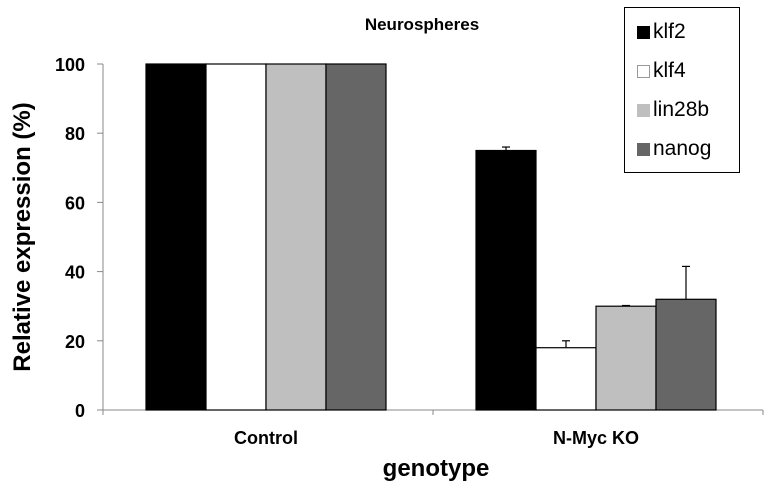 The image size is (766, 488). I want to click on legend: klf2 klf4 lin28b nanog, so click(682, 90).